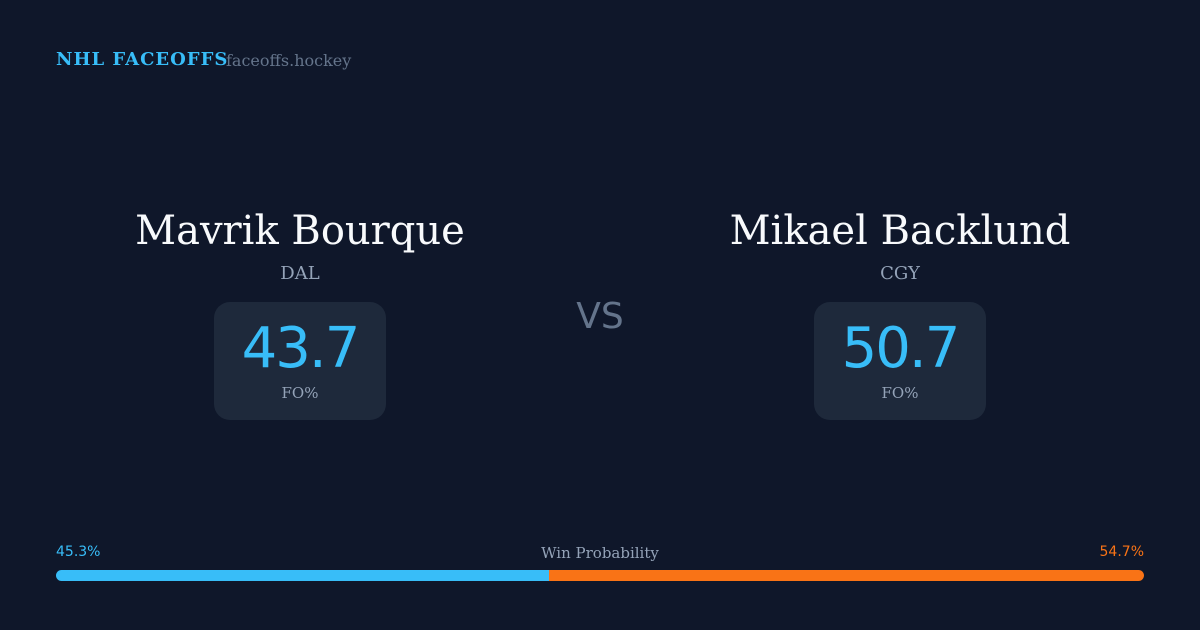 Image resolution: width=1200 pixels, height=630 pixels. What do you see at coordinates (901, 348) in the screenshot?
I see `fo-value: 50.7` at bounding box center [901, 348].